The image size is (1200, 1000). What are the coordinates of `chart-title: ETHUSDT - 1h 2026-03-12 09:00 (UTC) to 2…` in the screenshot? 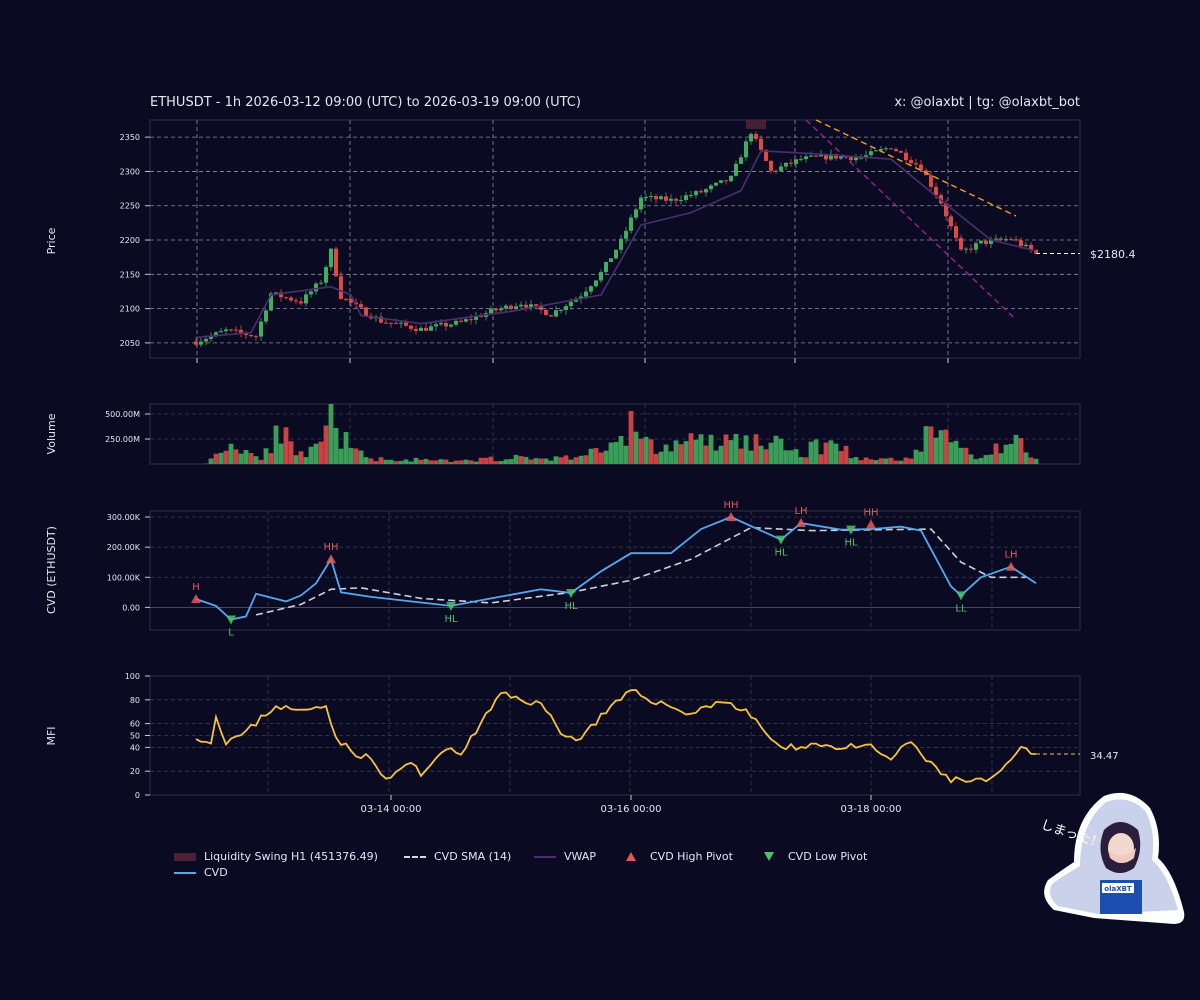 It's located at (365, 102).